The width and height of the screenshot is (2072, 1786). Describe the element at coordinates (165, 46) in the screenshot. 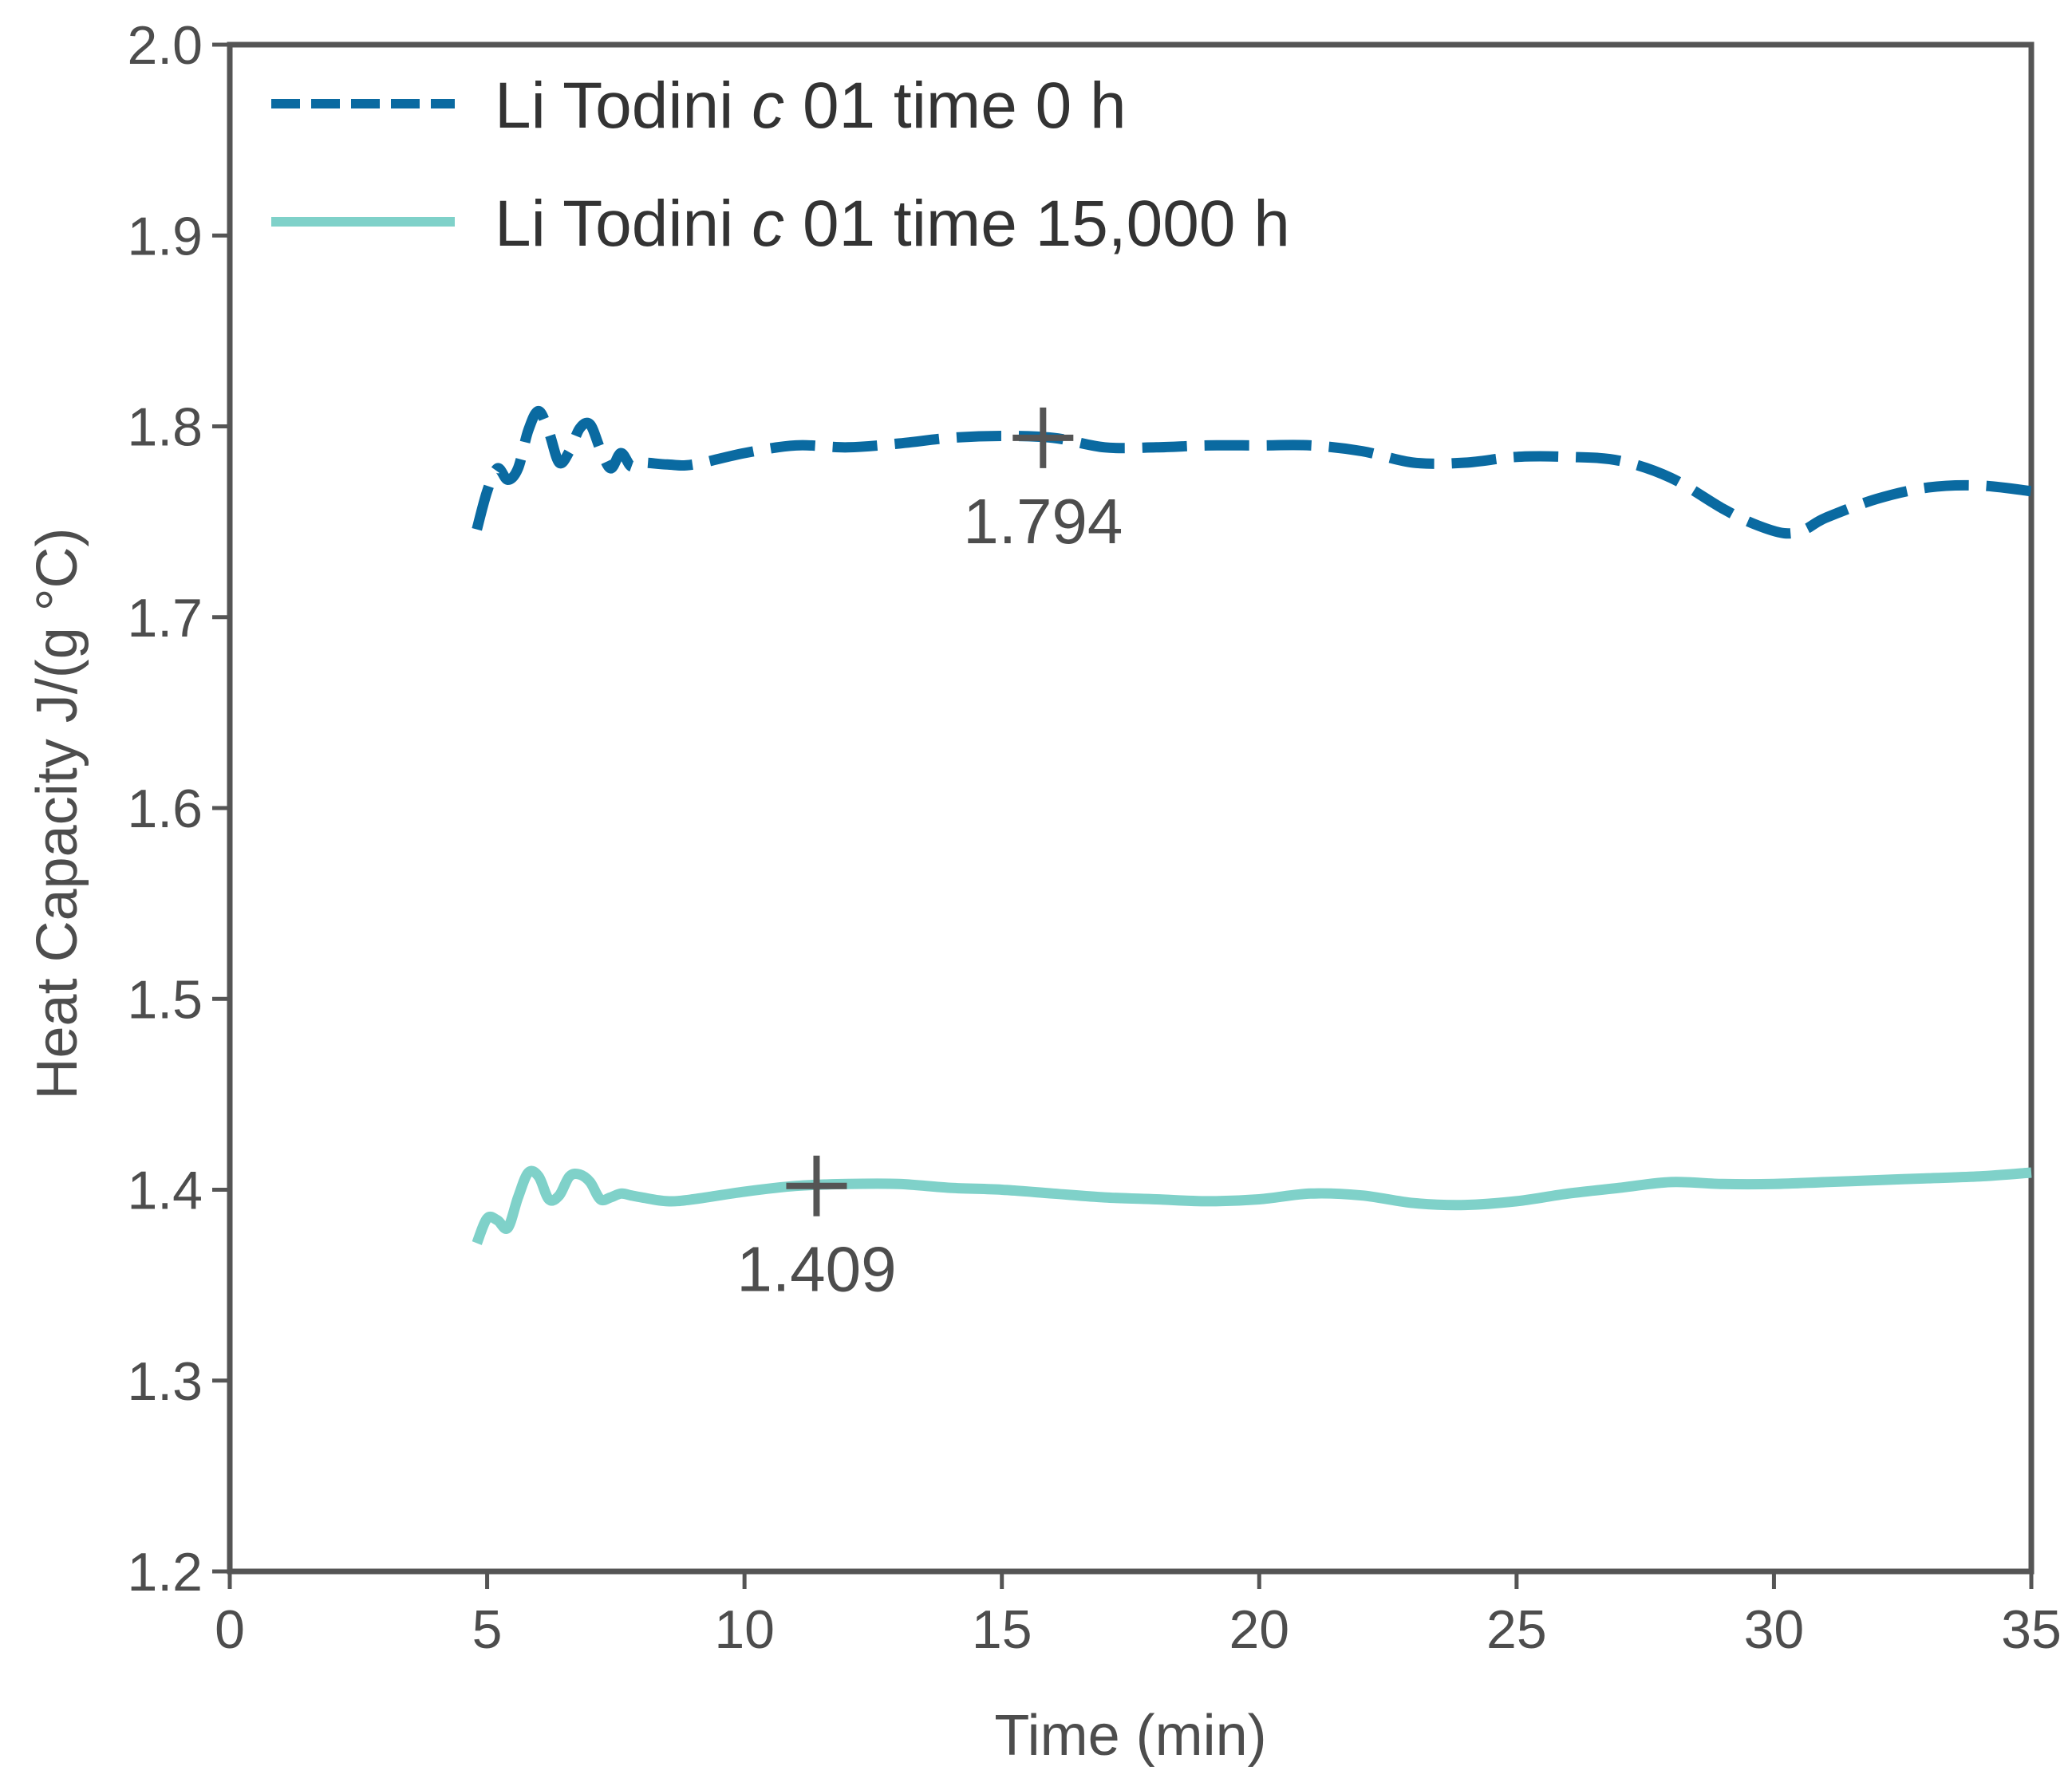

I see `y-tick-label: 2.0` at that location.